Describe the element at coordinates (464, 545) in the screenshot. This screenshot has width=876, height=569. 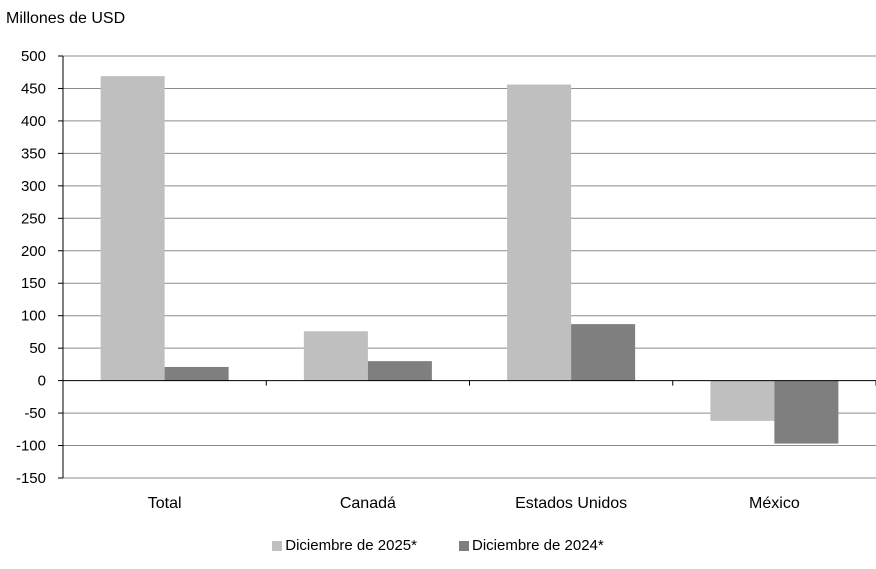
I see `legend-swatch-2024` at that location.